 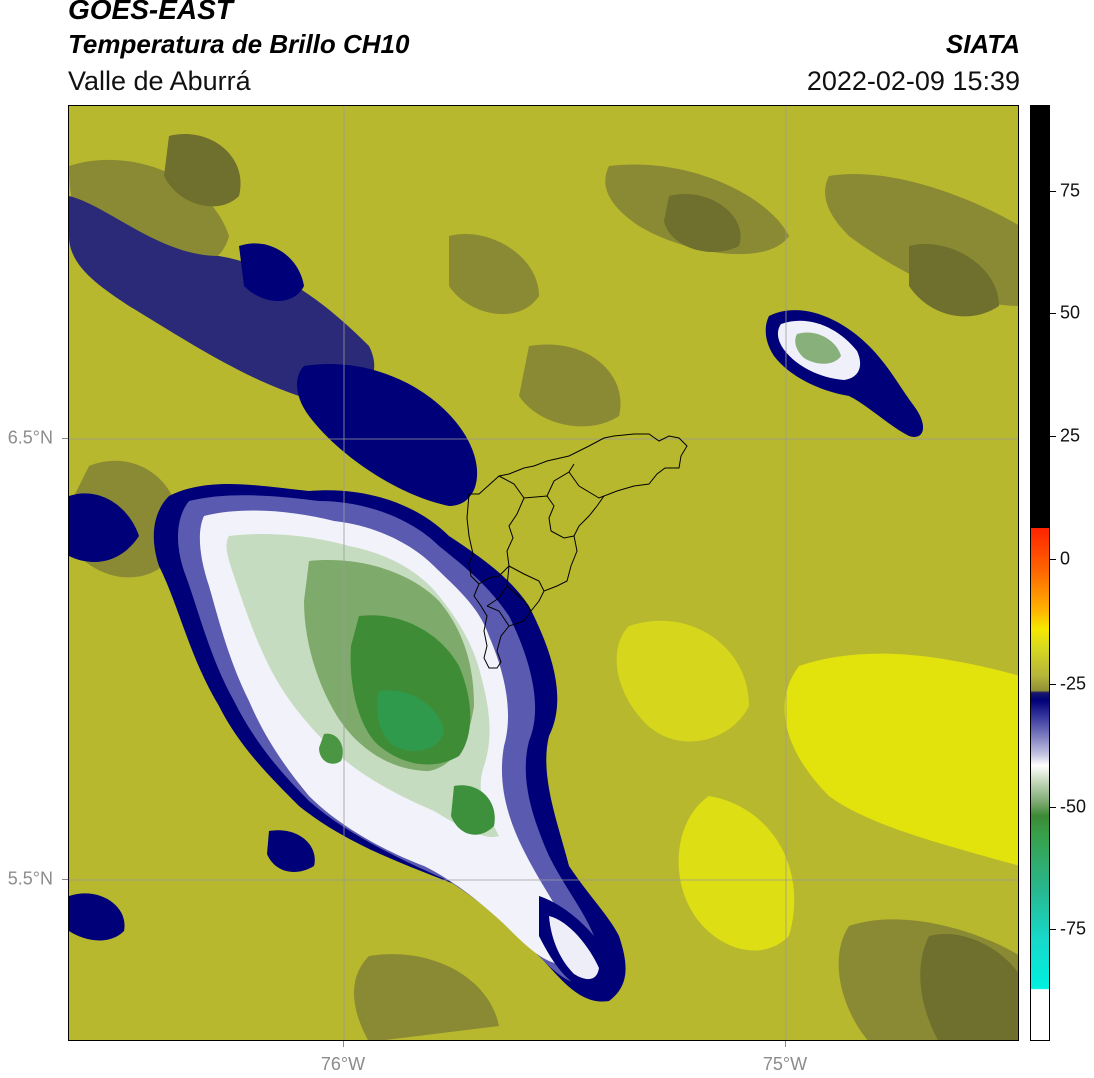 I want to click on colorbar-label-minus25: -25, so click(x=1073, y=683).